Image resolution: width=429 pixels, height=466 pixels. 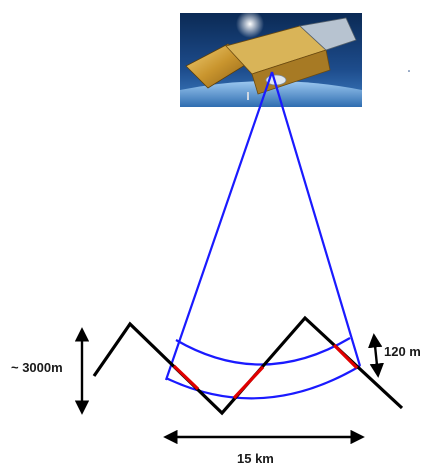 What do you see at coordinates (316, 219) in the screenshot?
I see `beam-right-edge` at bounding box center [316, 219].